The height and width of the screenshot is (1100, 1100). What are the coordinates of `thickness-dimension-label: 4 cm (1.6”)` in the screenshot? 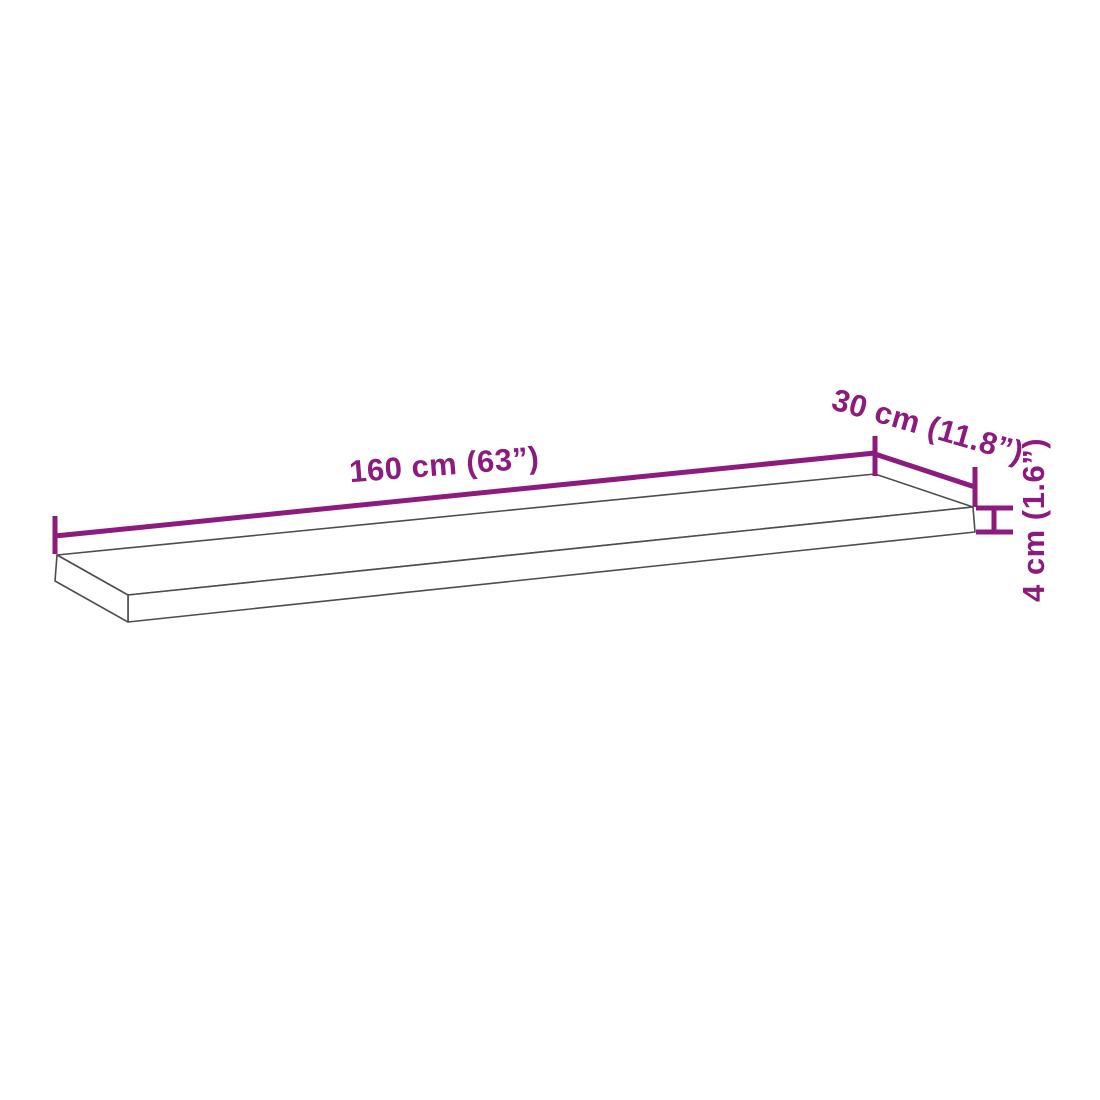 It's located at (1033, 520).